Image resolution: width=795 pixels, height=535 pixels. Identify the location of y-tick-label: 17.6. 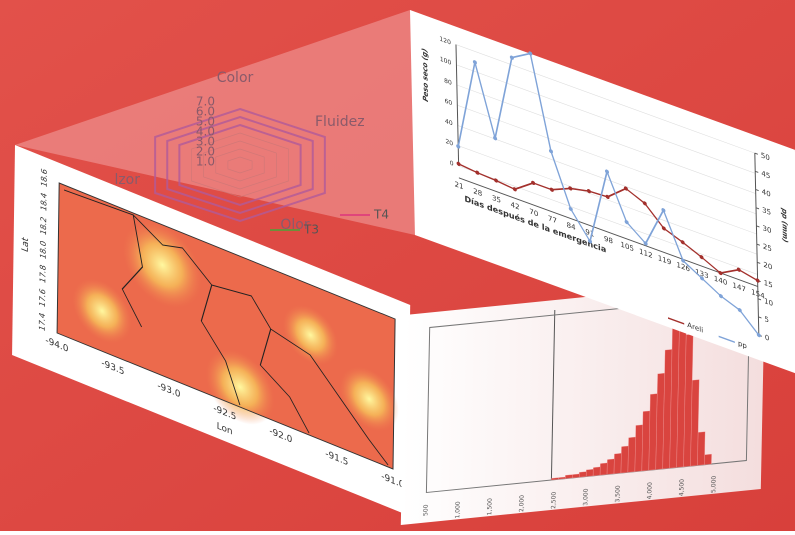
(42, 298).